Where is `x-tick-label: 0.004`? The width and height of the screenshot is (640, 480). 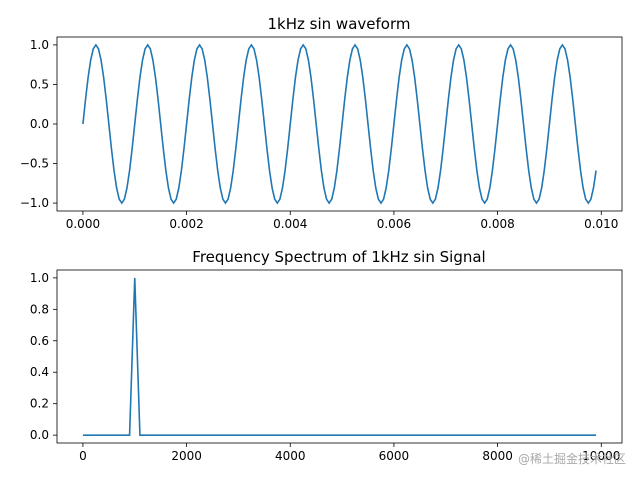 x-tick-label: 0.004 is located at coordinates (290, 224).